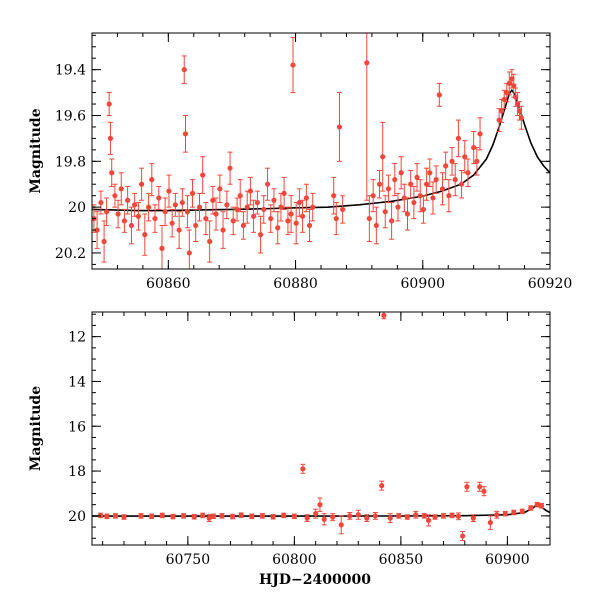  What do you see at coordinates (36, 428) in the screenshot?
I see `bottom-y-axis-label: Magnitude` at bounding box center [36, 428].